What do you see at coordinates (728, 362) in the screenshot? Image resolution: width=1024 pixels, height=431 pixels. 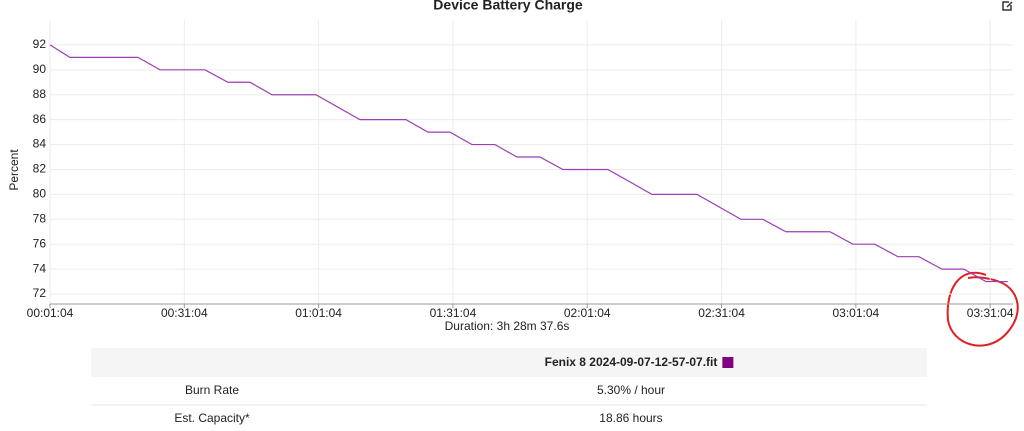 I see `legend-swatch` at bounding box center [728, 362].